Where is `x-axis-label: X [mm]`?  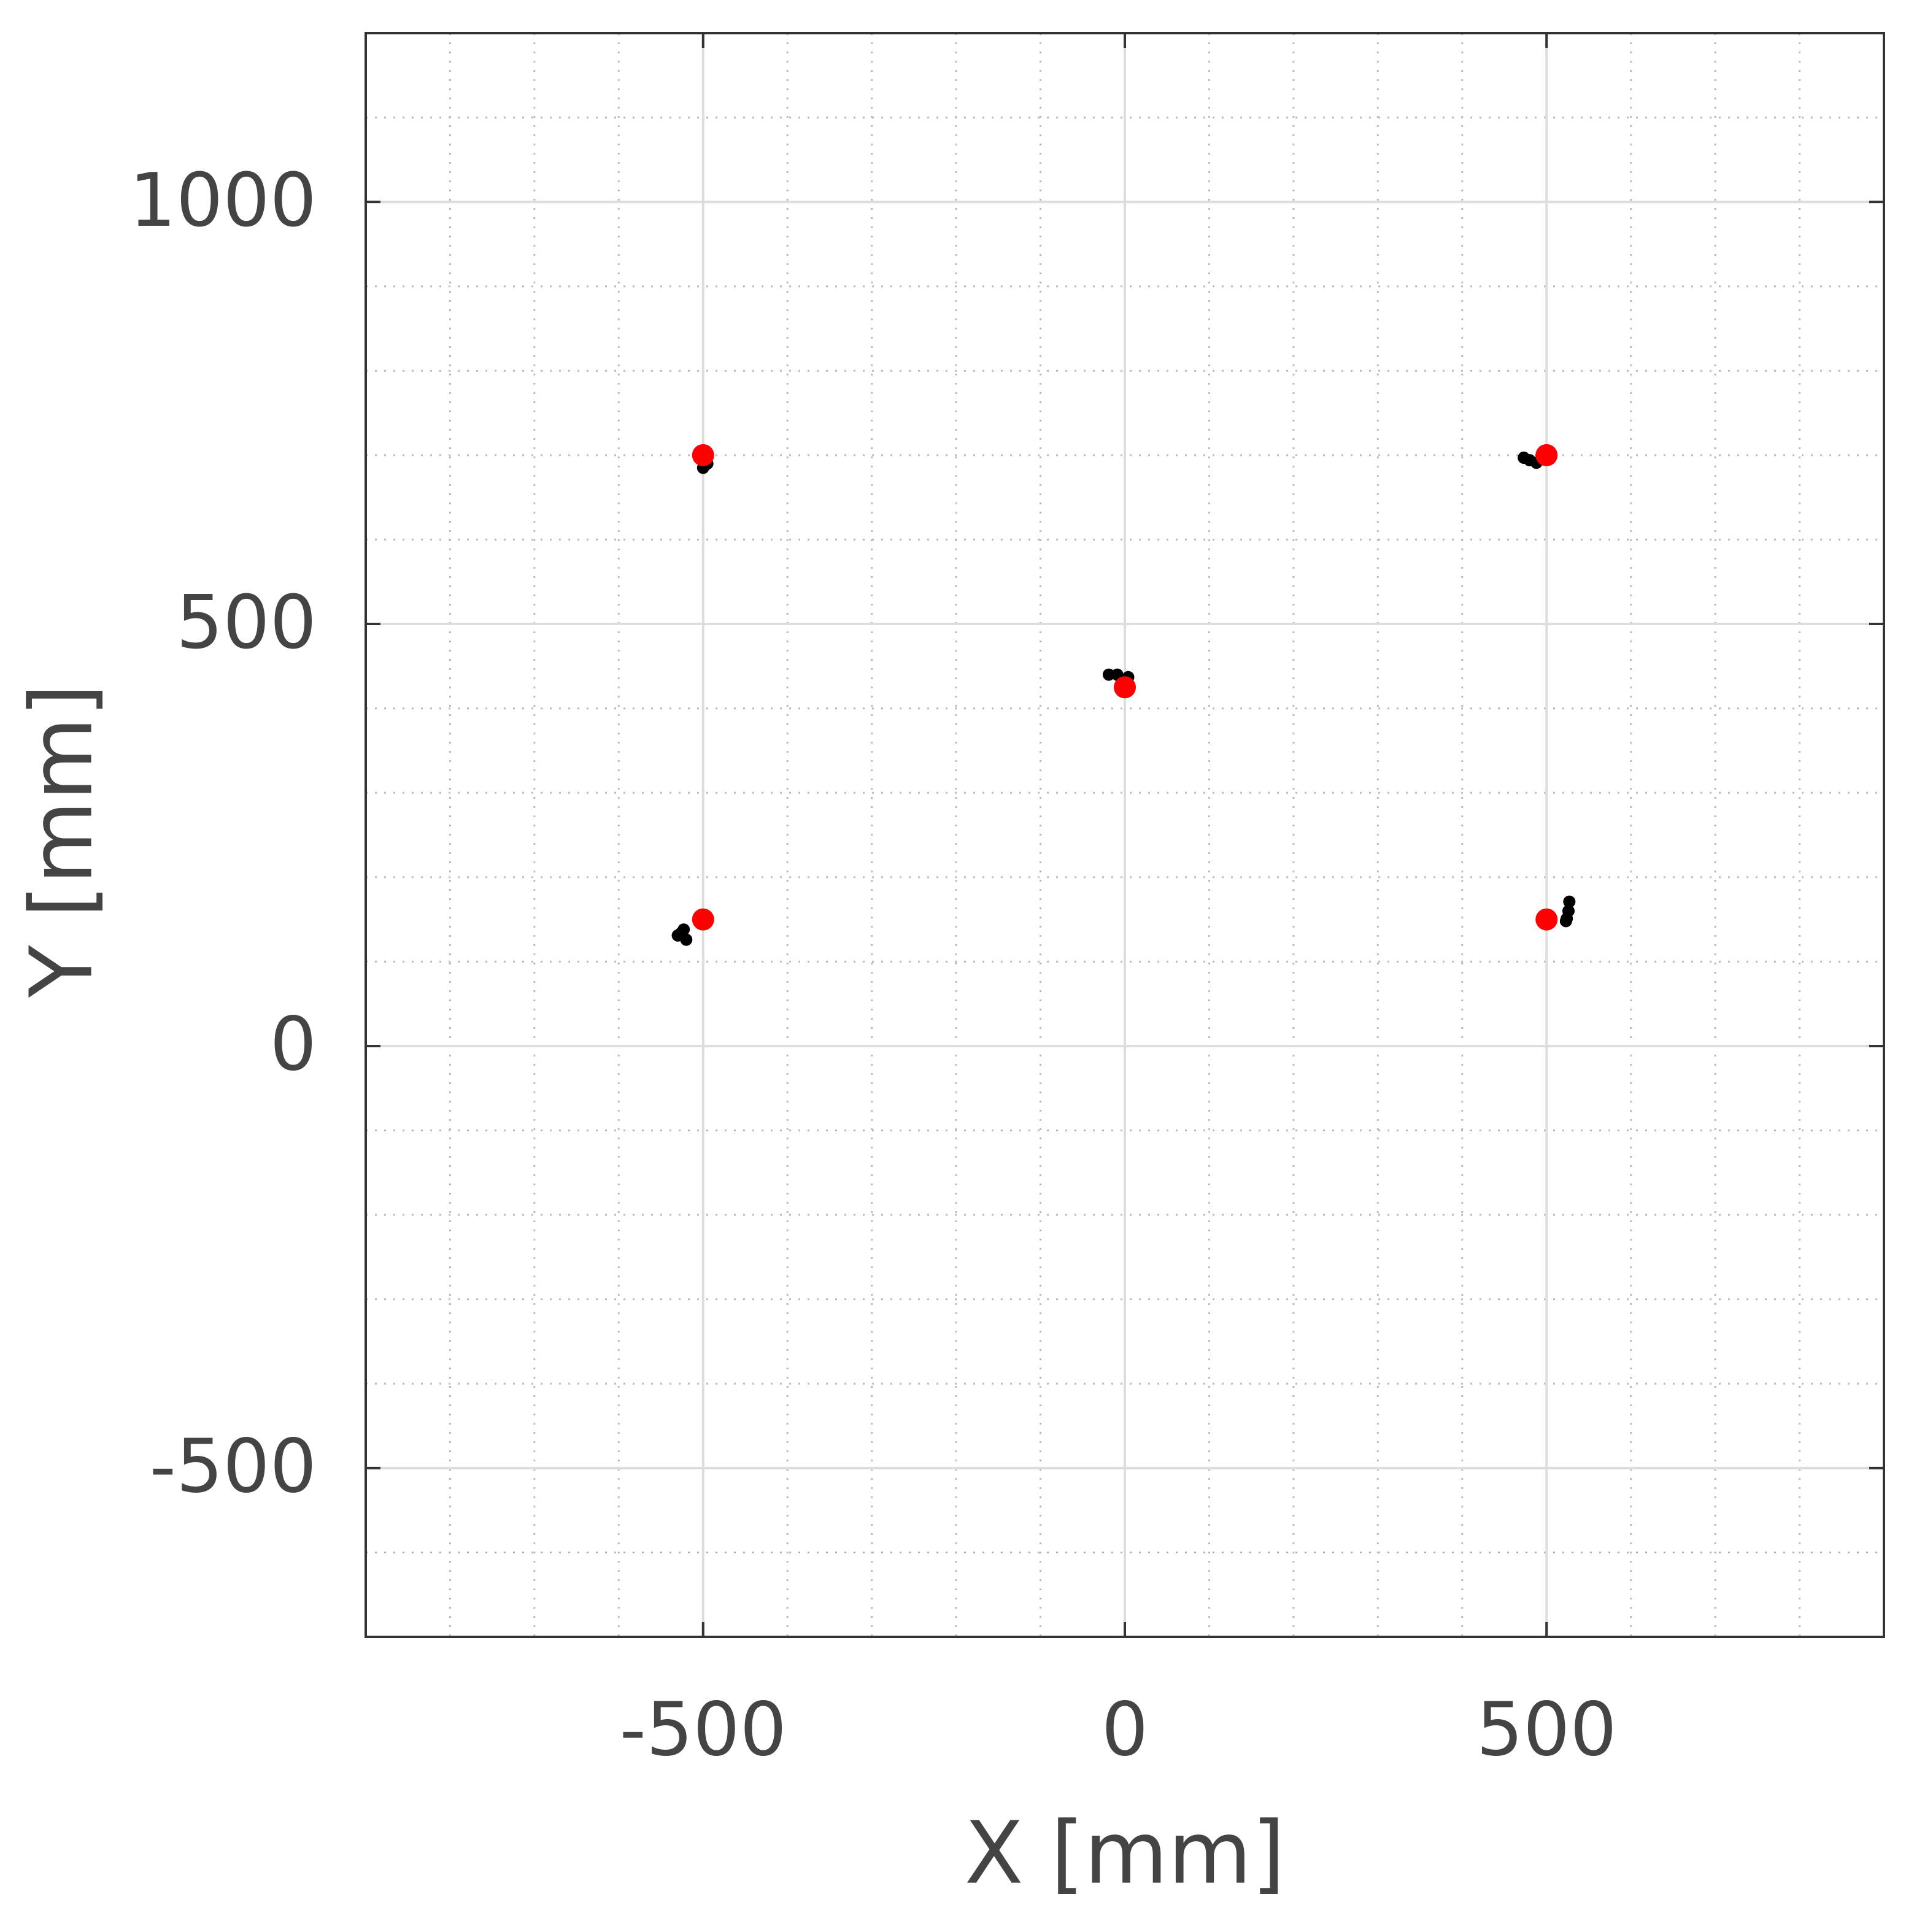 x-axis-label: X [mm] is located at coordinates (1125, 1854).